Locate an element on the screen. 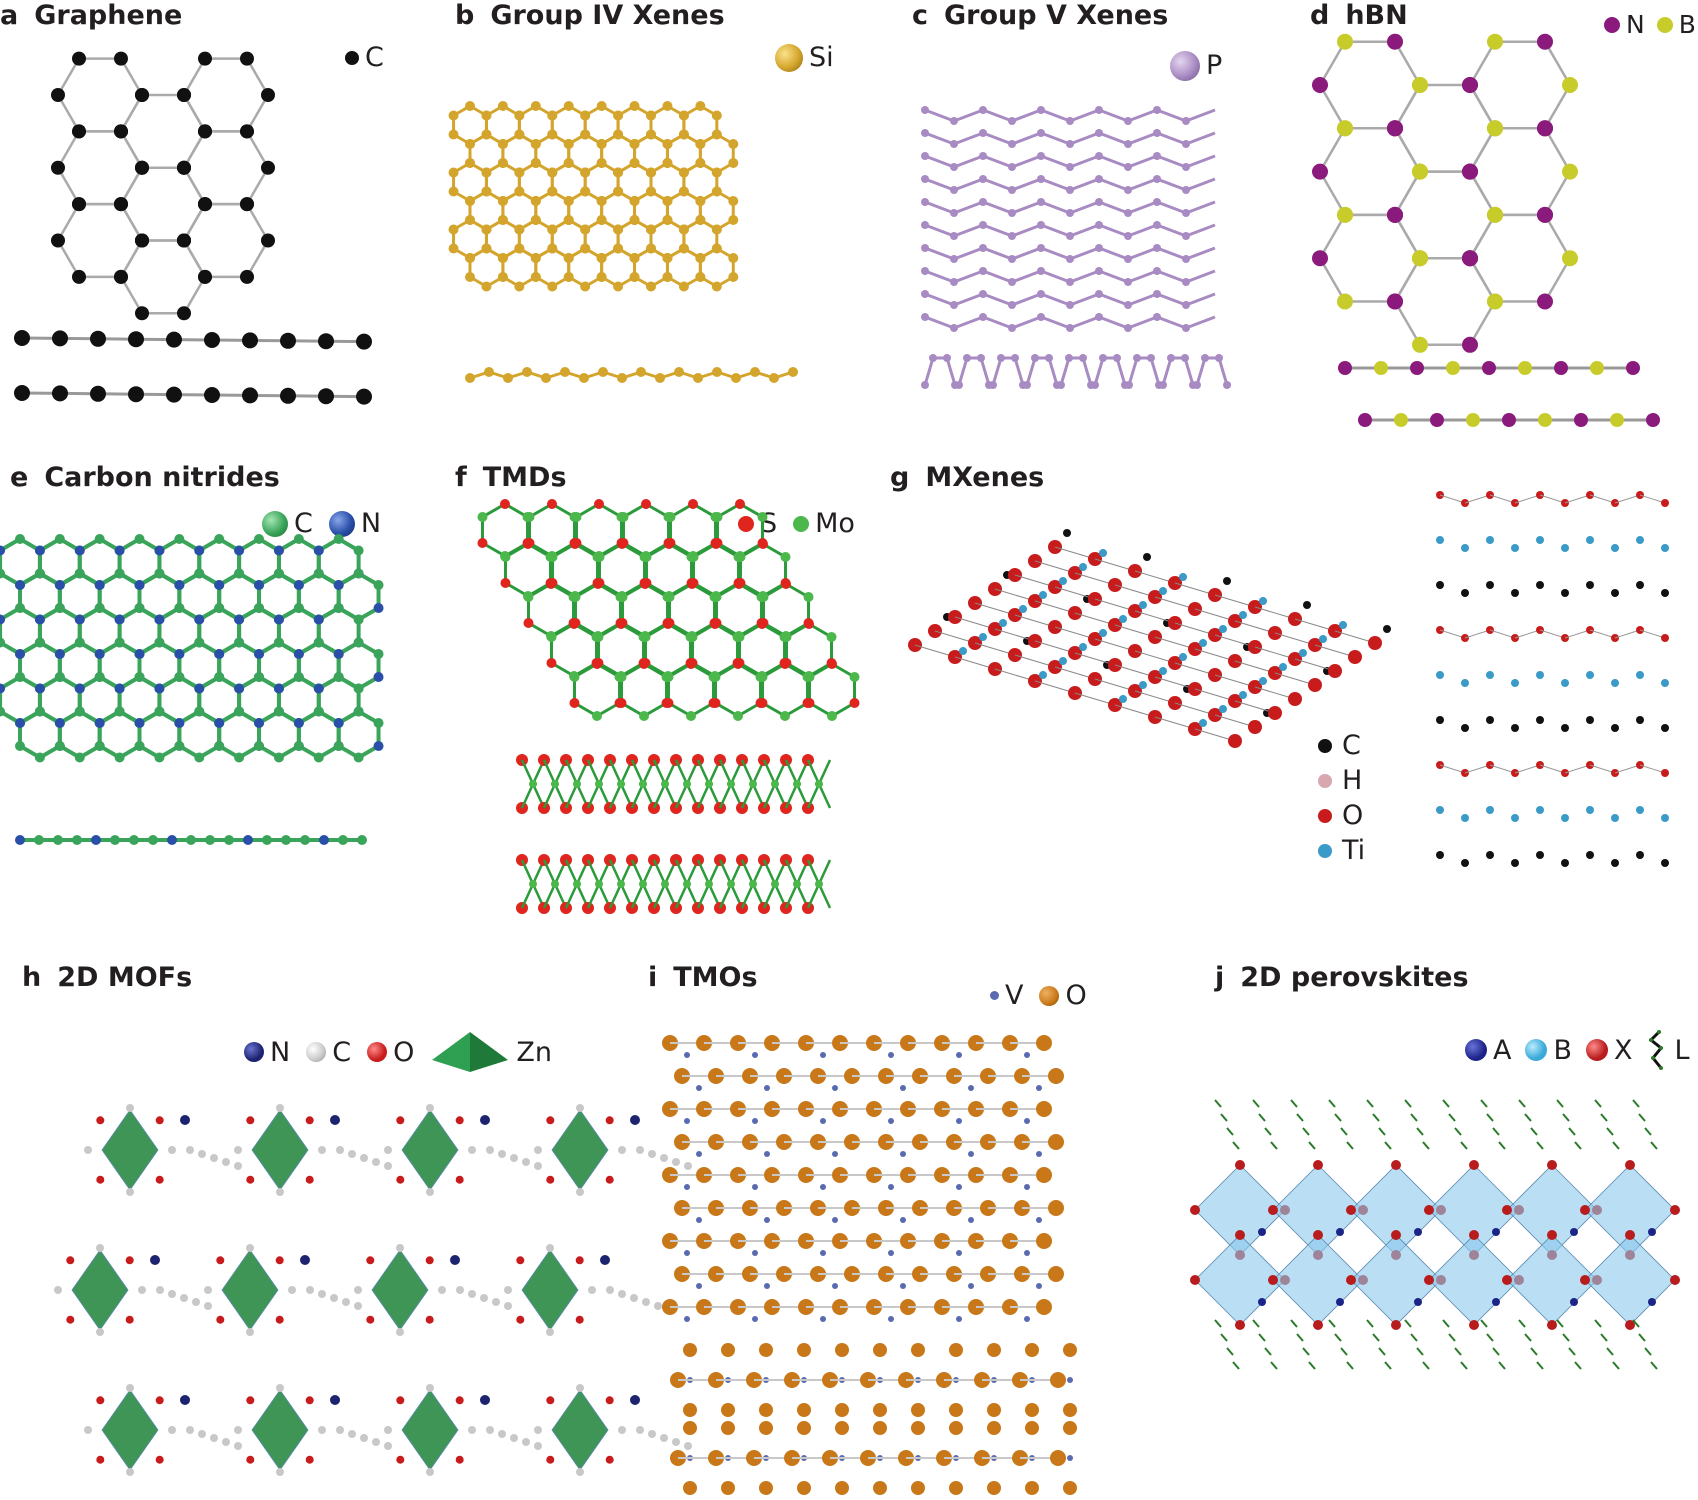  panel-g-title: g MXenes is located at coordinates (967, 477).